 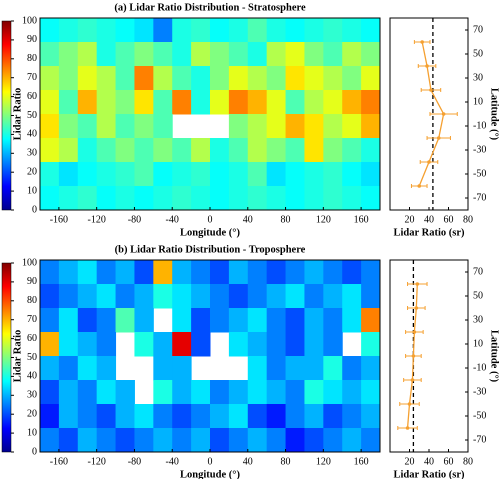 I want to click on x-tick-label: 40, so click(x=248, y=219).